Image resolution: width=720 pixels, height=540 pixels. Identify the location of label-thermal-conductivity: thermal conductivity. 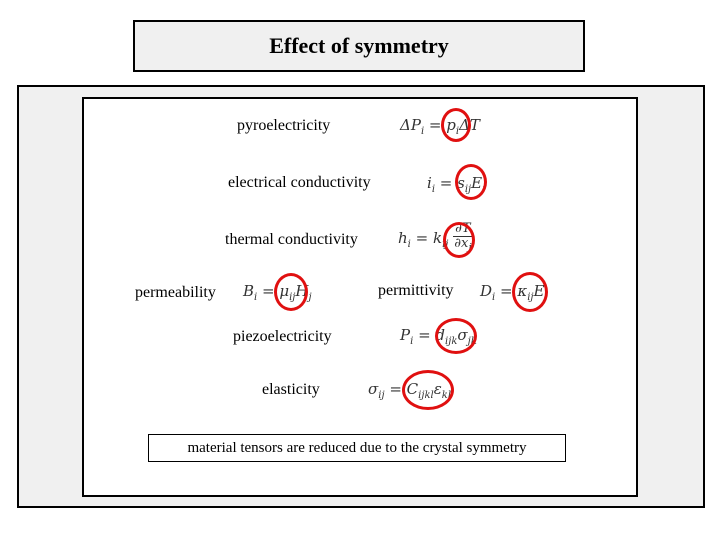
(291, 239).